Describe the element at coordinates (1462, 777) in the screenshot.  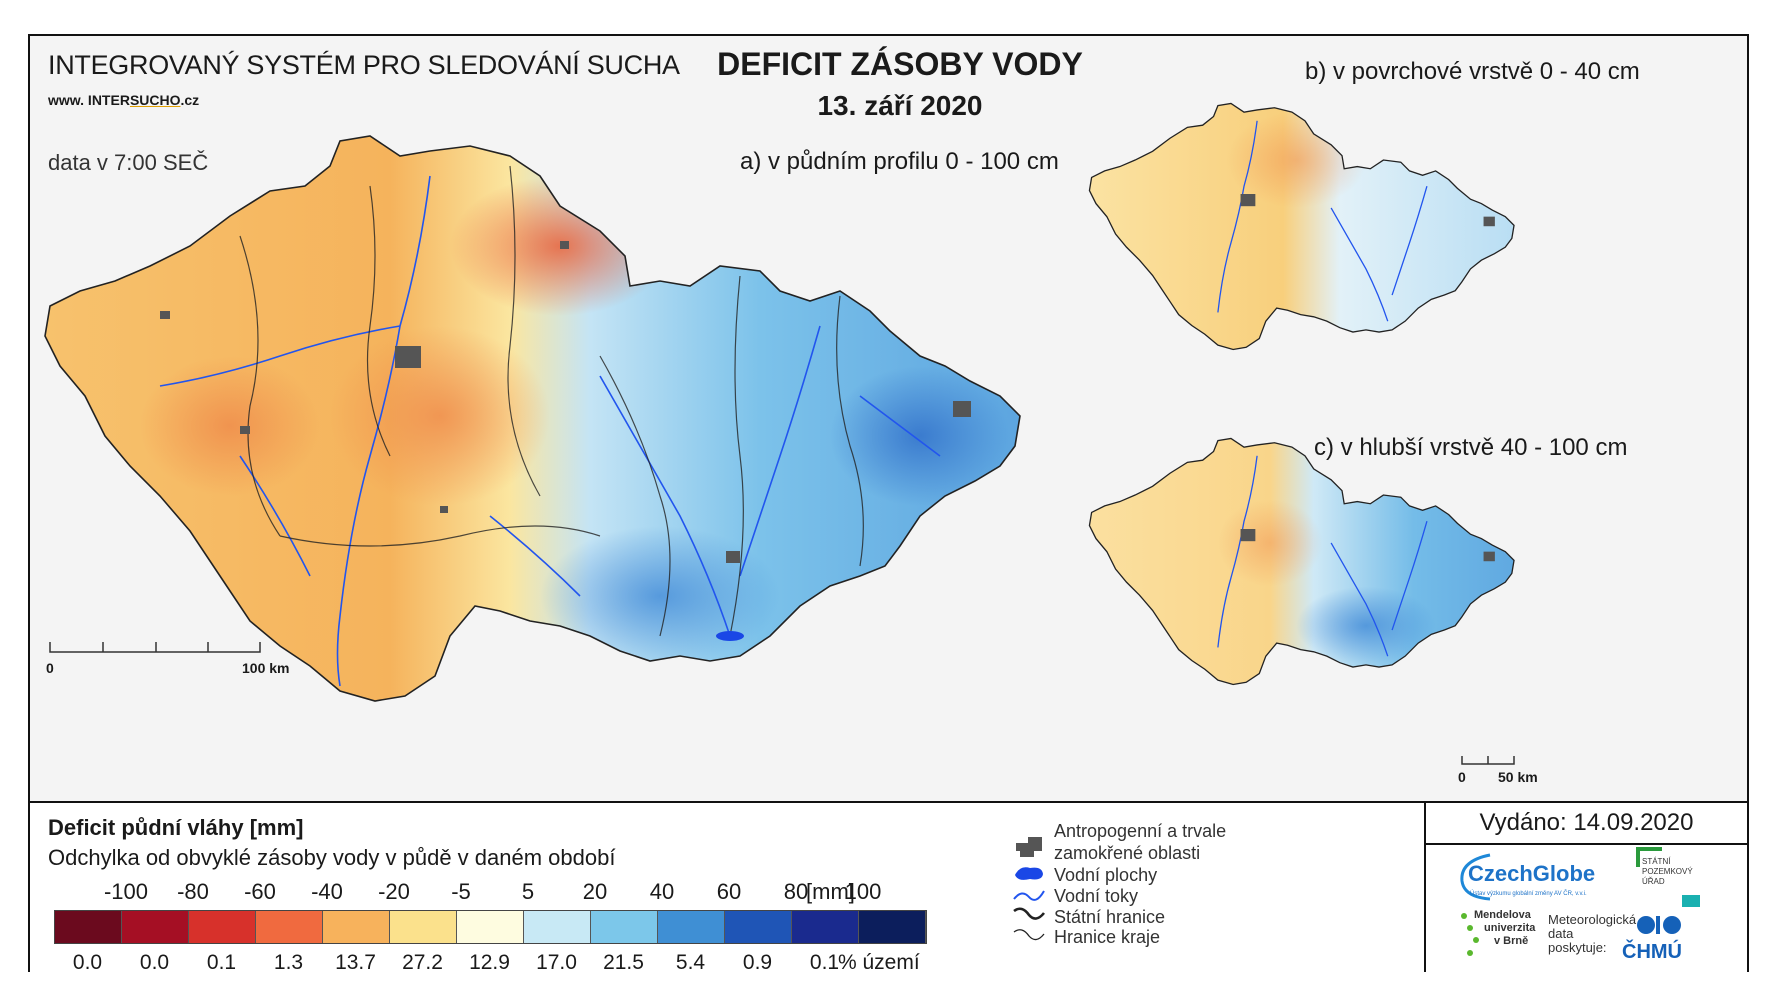
I see `small-scale-start: 0` at that location.